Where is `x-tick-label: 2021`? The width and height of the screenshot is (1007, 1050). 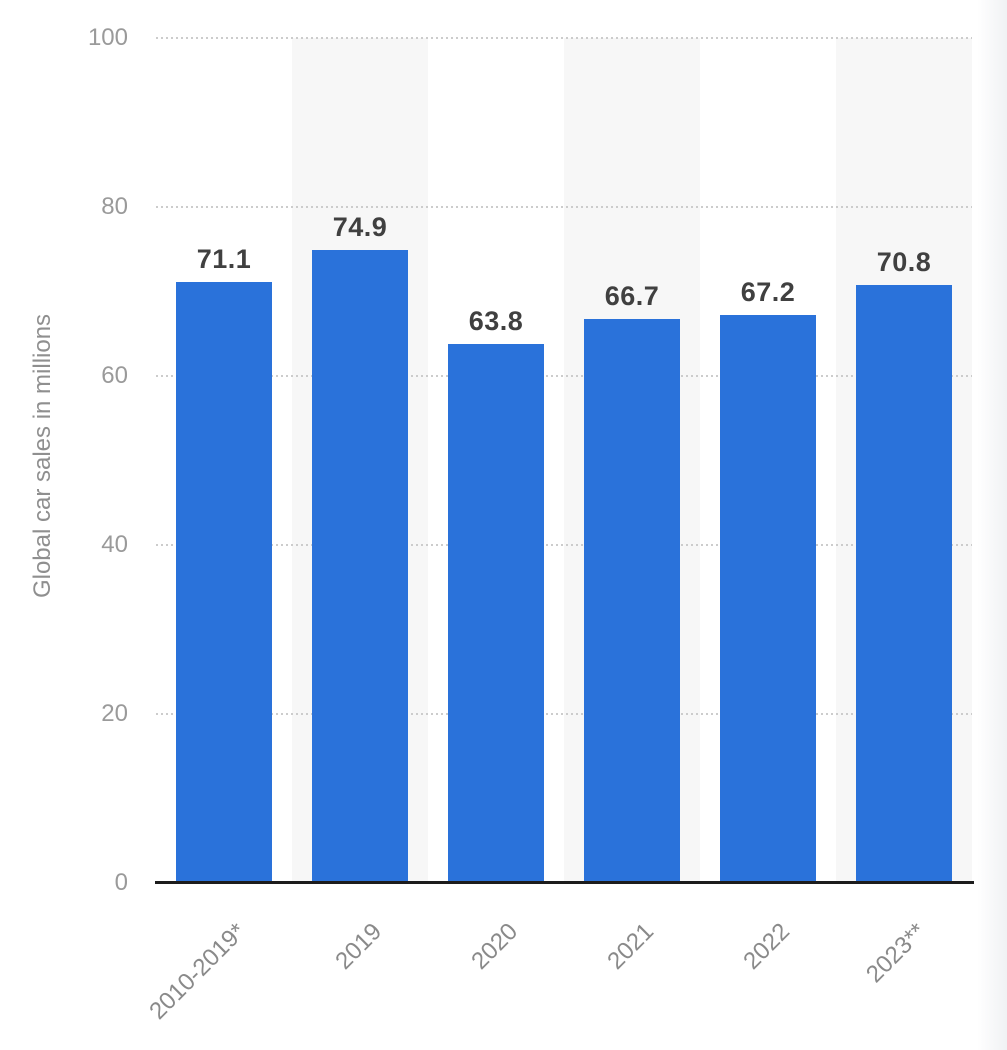 x-tick-label: 2021 is located at coordinates (631, 946).